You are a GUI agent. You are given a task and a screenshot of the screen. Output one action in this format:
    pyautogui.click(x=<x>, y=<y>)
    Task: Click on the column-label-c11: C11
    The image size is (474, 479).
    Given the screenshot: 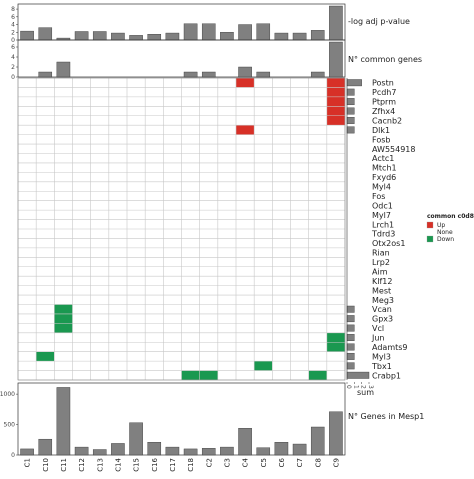 What is the action you would take?
    pyautogui.click(x=64, y=465)
    